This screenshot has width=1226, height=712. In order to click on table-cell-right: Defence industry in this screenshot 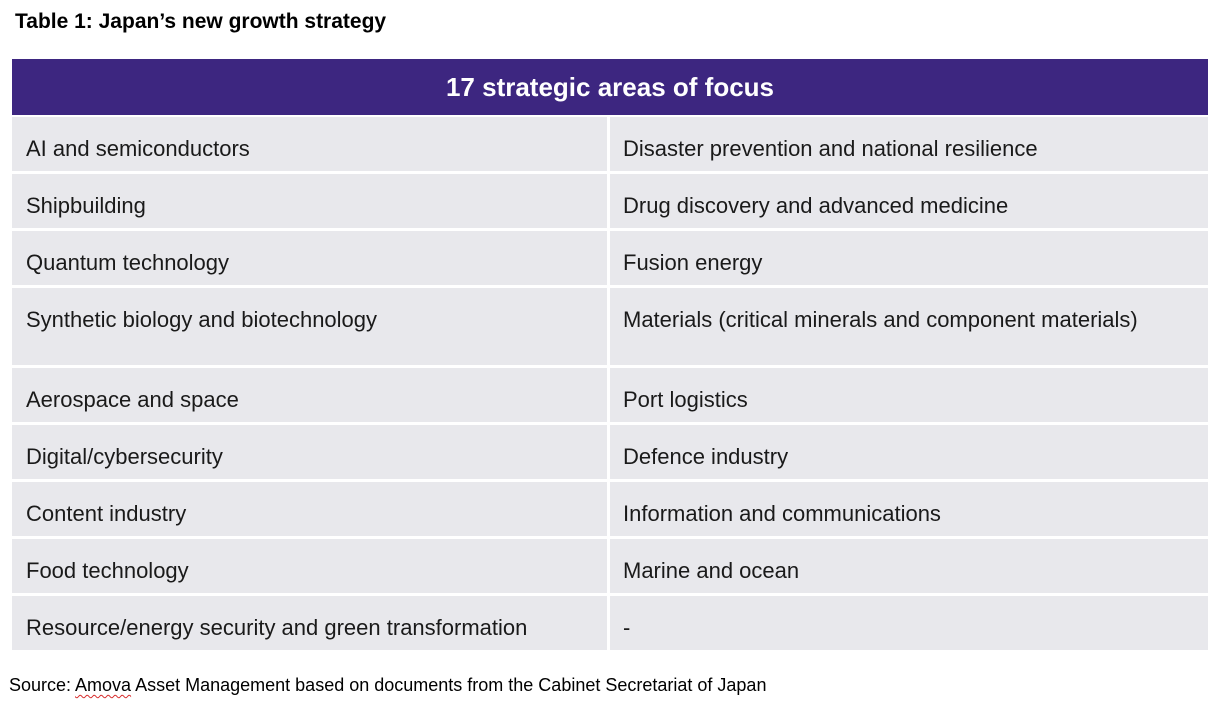, I will do `click(706, 456)`.